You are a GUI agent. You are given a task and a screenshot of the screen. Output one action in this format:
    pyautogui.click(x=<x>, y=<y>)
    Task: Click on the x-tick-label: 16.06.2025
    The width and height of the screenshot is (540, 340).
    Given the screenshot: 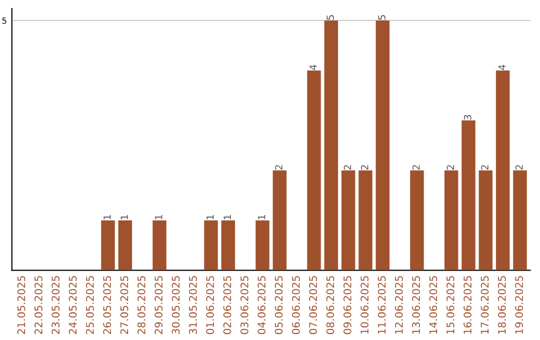 What is the action you would take?
    pyautogui.click(x=468, y=305)
    